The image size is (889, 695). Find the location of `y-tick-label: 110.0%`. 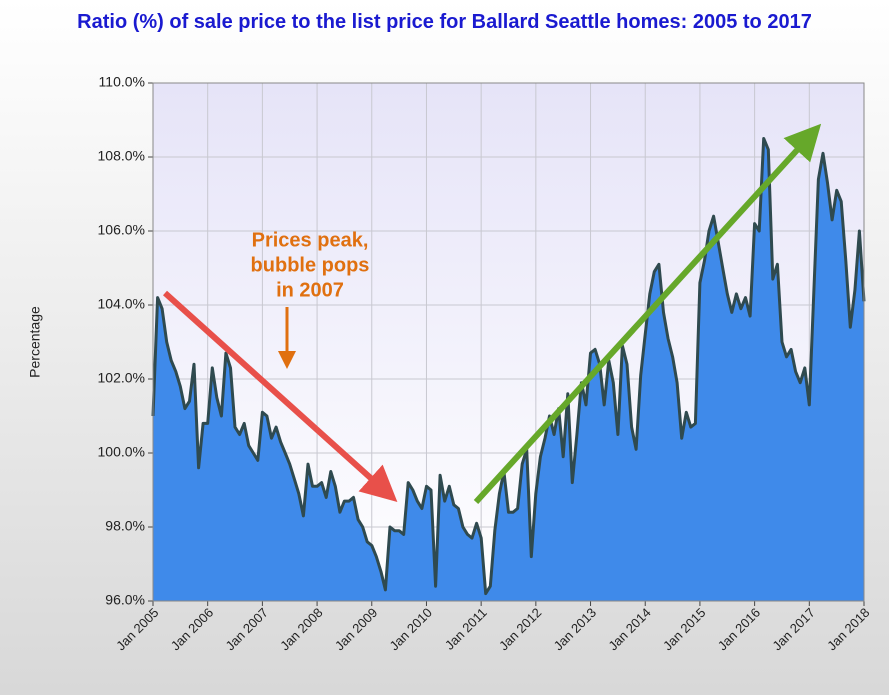

y-tick-label: 110.0% is located at coordinates (122, 82).